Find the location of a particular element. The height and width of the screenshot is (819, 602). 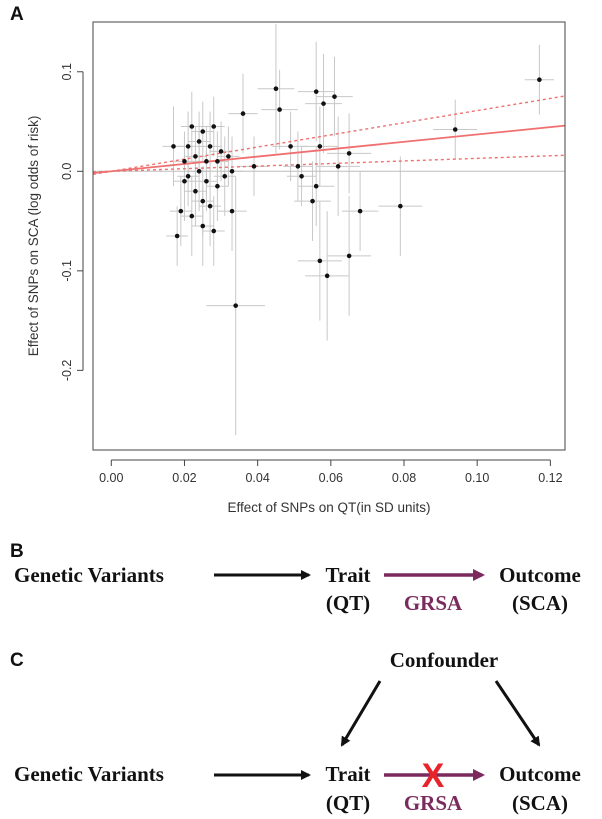

x-axis-title: Effect of SNPs on QT(in SD units) is located at coordinates (328, 507).